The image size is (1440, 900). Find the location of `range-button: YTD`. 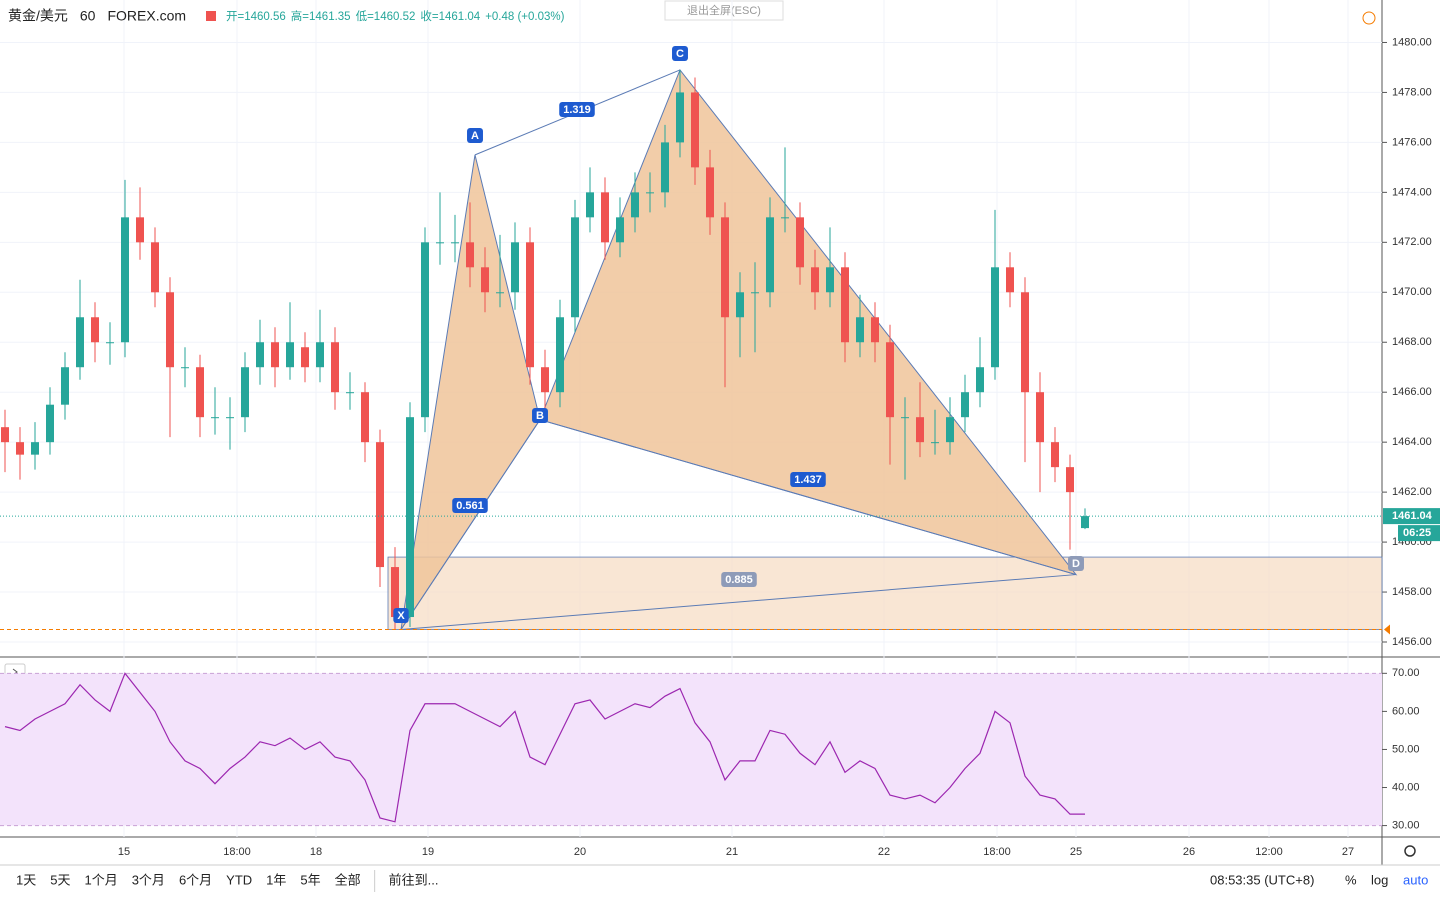

range-button: YTD is located at coordinates (239, 879).